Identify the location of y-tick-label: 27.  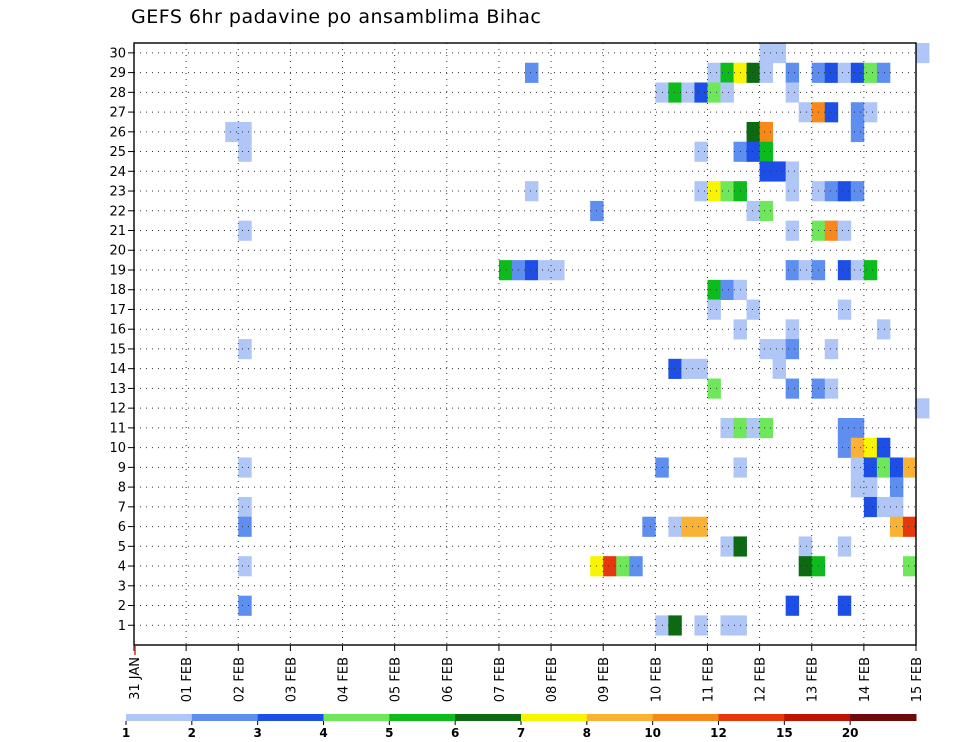
(117, 113).